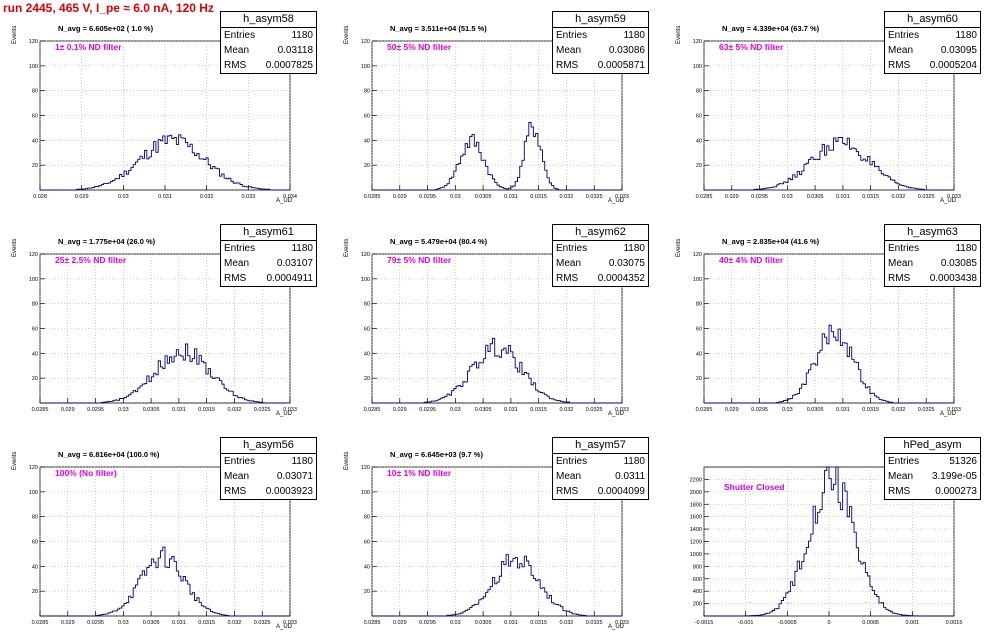  I want to click on filter-label: 40± 4% ND filter, so click(751, 260).